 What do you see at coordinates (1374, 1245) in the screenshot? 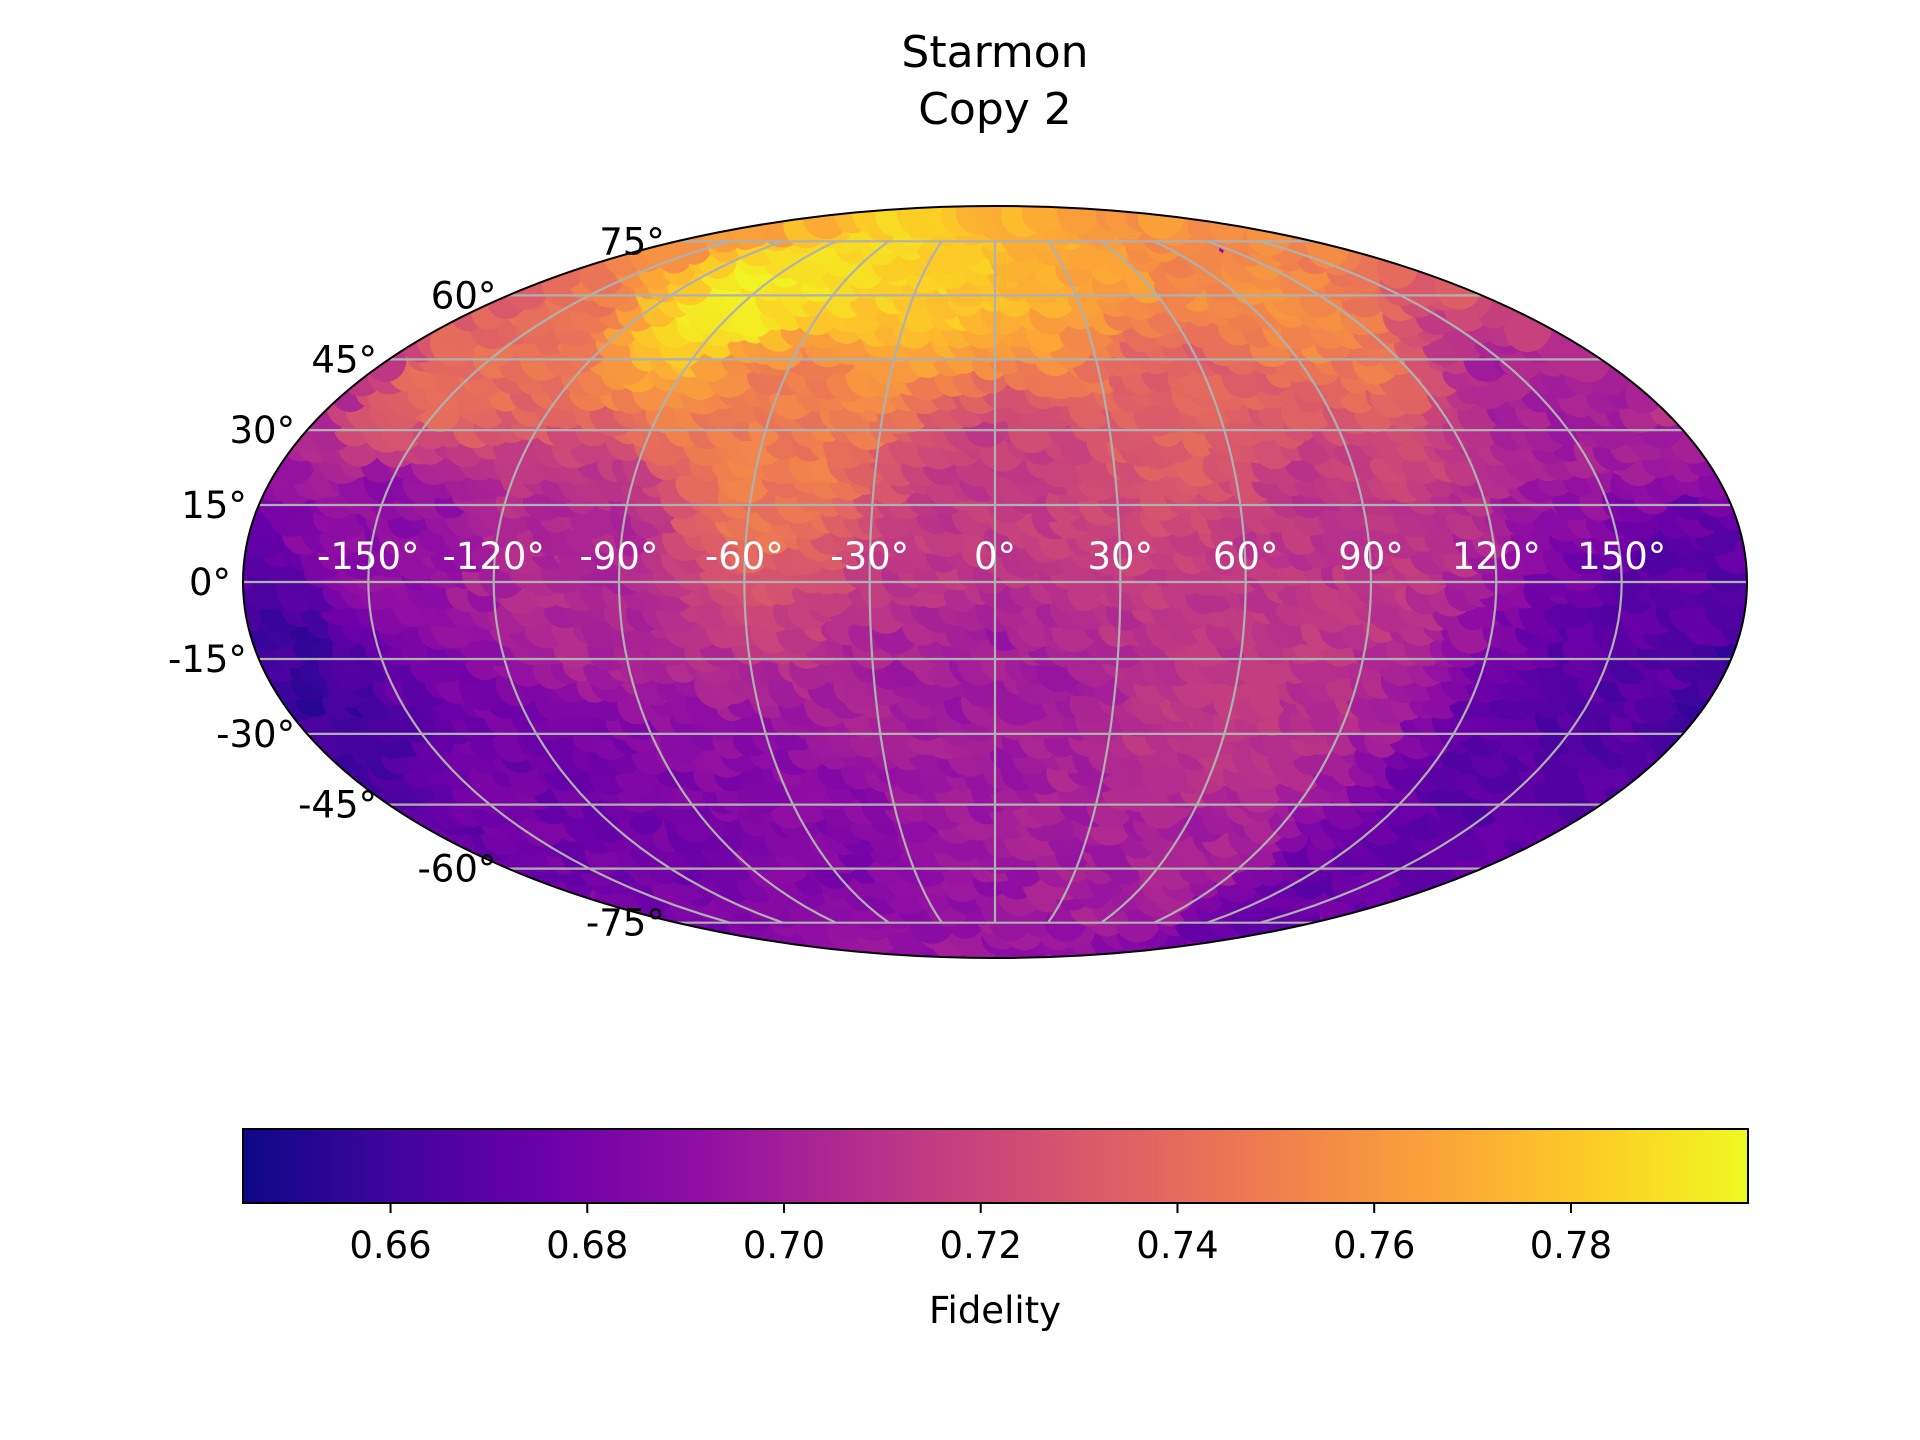
I see `colorbar-tick-label: 0.76` at bounding box center [1374, 1245].